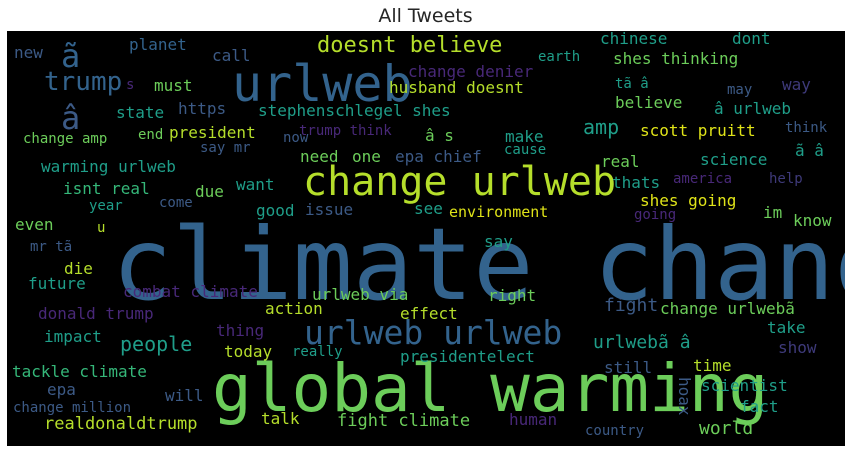 The width and height of the screenshot is (851, 453). I want to click on cloud-word: say mr, so click(225, 148).